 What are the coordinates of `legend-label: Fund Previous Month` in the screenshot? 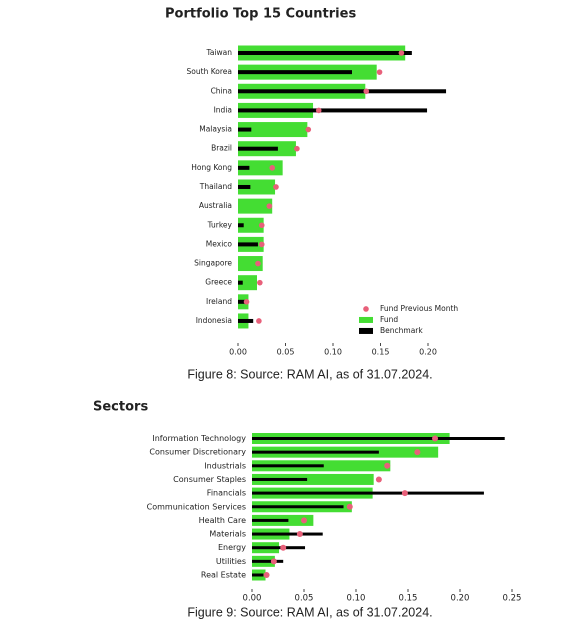 It's located at (419, 308).